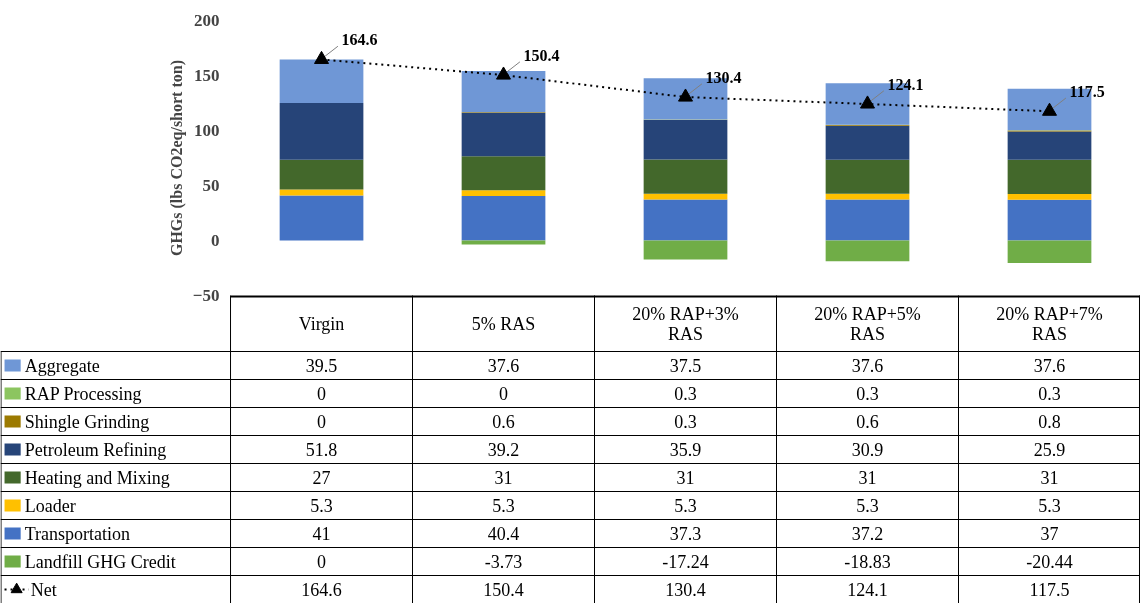 This screenshot has width=1140, height=603. Describe the element at coordinates (1049, 323) in the screenshot. I see `x-tick-label: 20% RAP+7% RAS` at that location.